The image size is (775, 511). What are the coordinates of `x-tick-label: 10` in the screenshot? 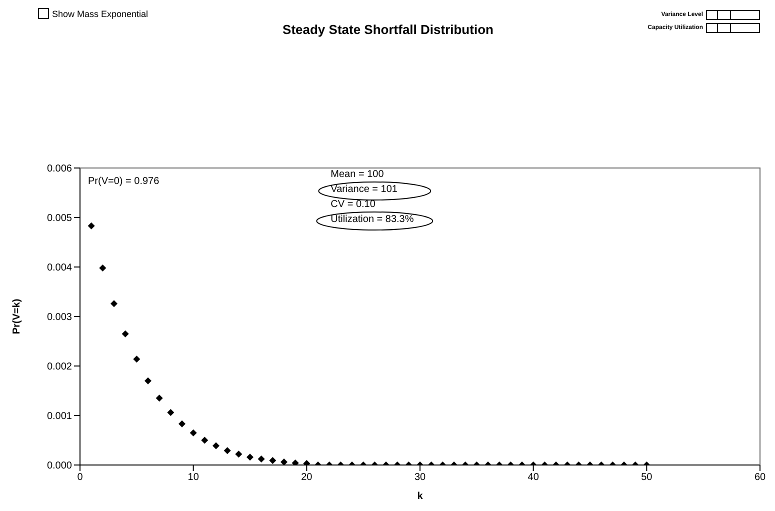 It's located at (194, 478).